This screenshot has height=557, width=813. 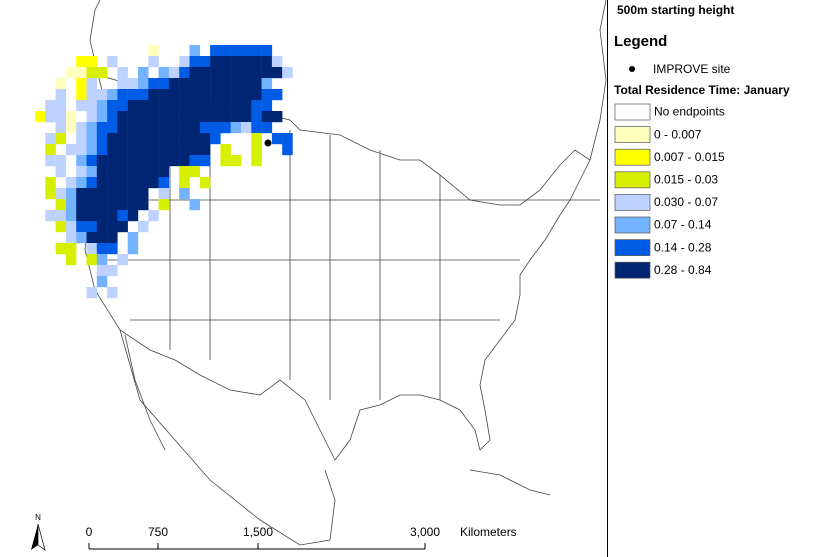 What do you see at coordinates (425, 532) in the screenshot?
I see `scale-label: 3,000` at bounding box center [425, 532].